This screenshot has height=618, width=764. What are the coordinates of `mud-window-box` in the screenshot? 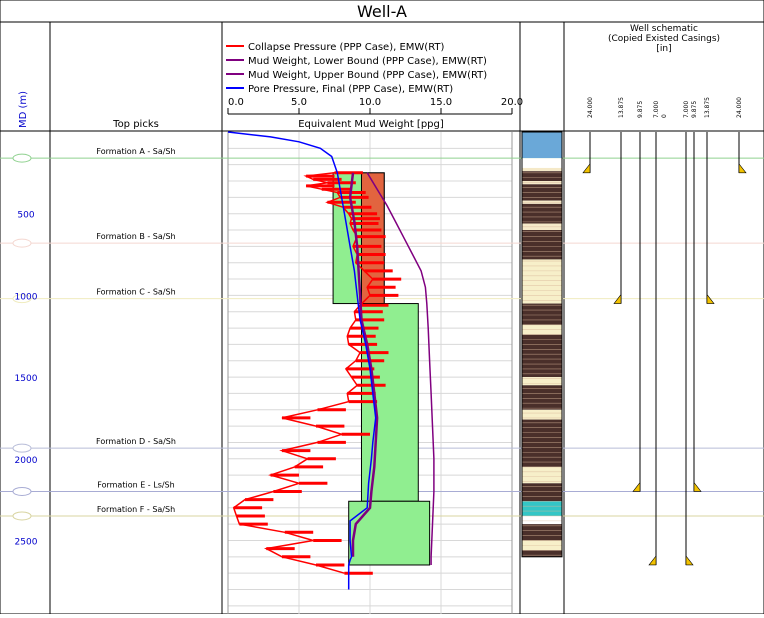 It's located at (389, 533).